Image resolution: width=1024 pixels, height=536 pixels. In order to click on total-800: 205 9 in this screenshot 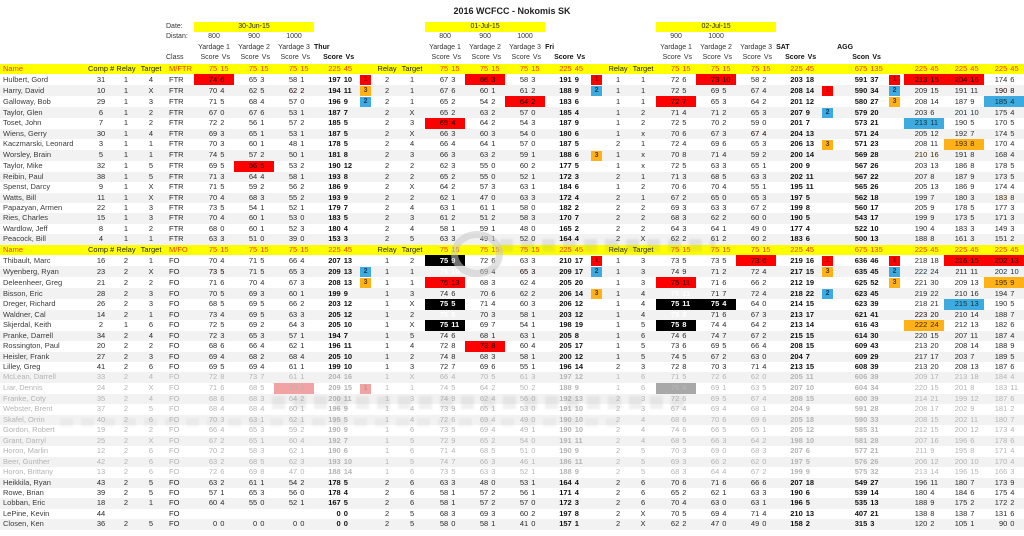, I will do `click(924, 207)`.